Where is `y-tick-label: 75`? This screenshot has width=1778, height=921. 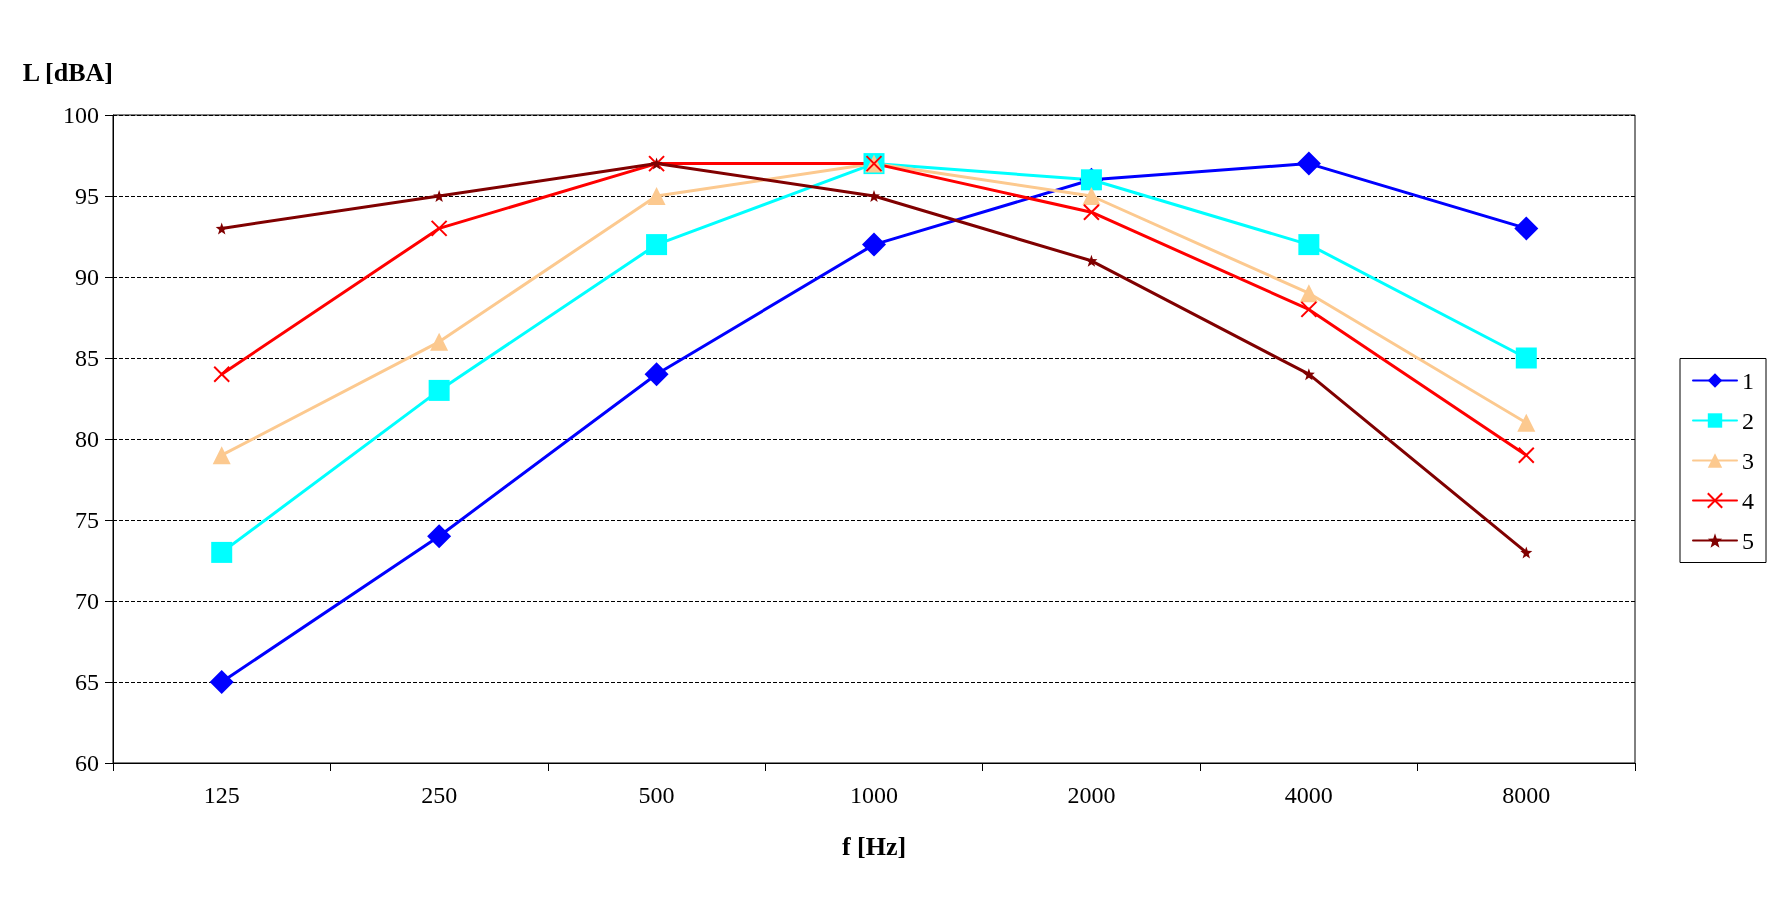
y-tick-label: 75 is located at coordinates (87, 520).